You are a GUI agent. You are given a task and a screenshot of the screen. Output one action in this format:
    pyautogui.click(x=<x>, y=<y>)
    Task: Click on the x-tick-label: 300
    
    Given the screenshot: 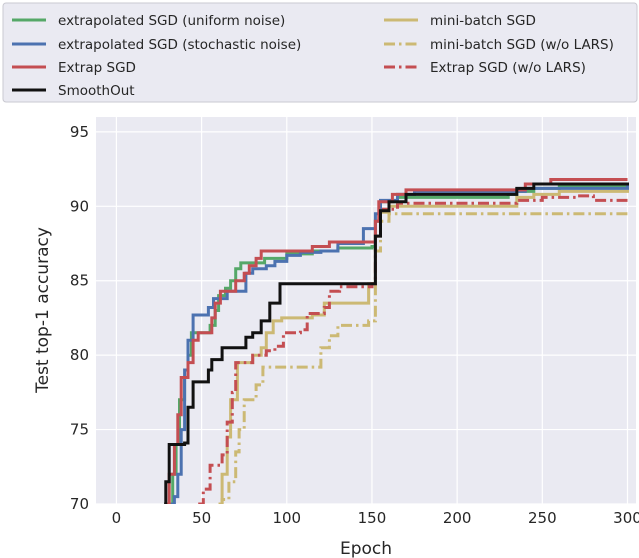 What is the action you would take?
    pyautogui.click(x=626, y=518)
    